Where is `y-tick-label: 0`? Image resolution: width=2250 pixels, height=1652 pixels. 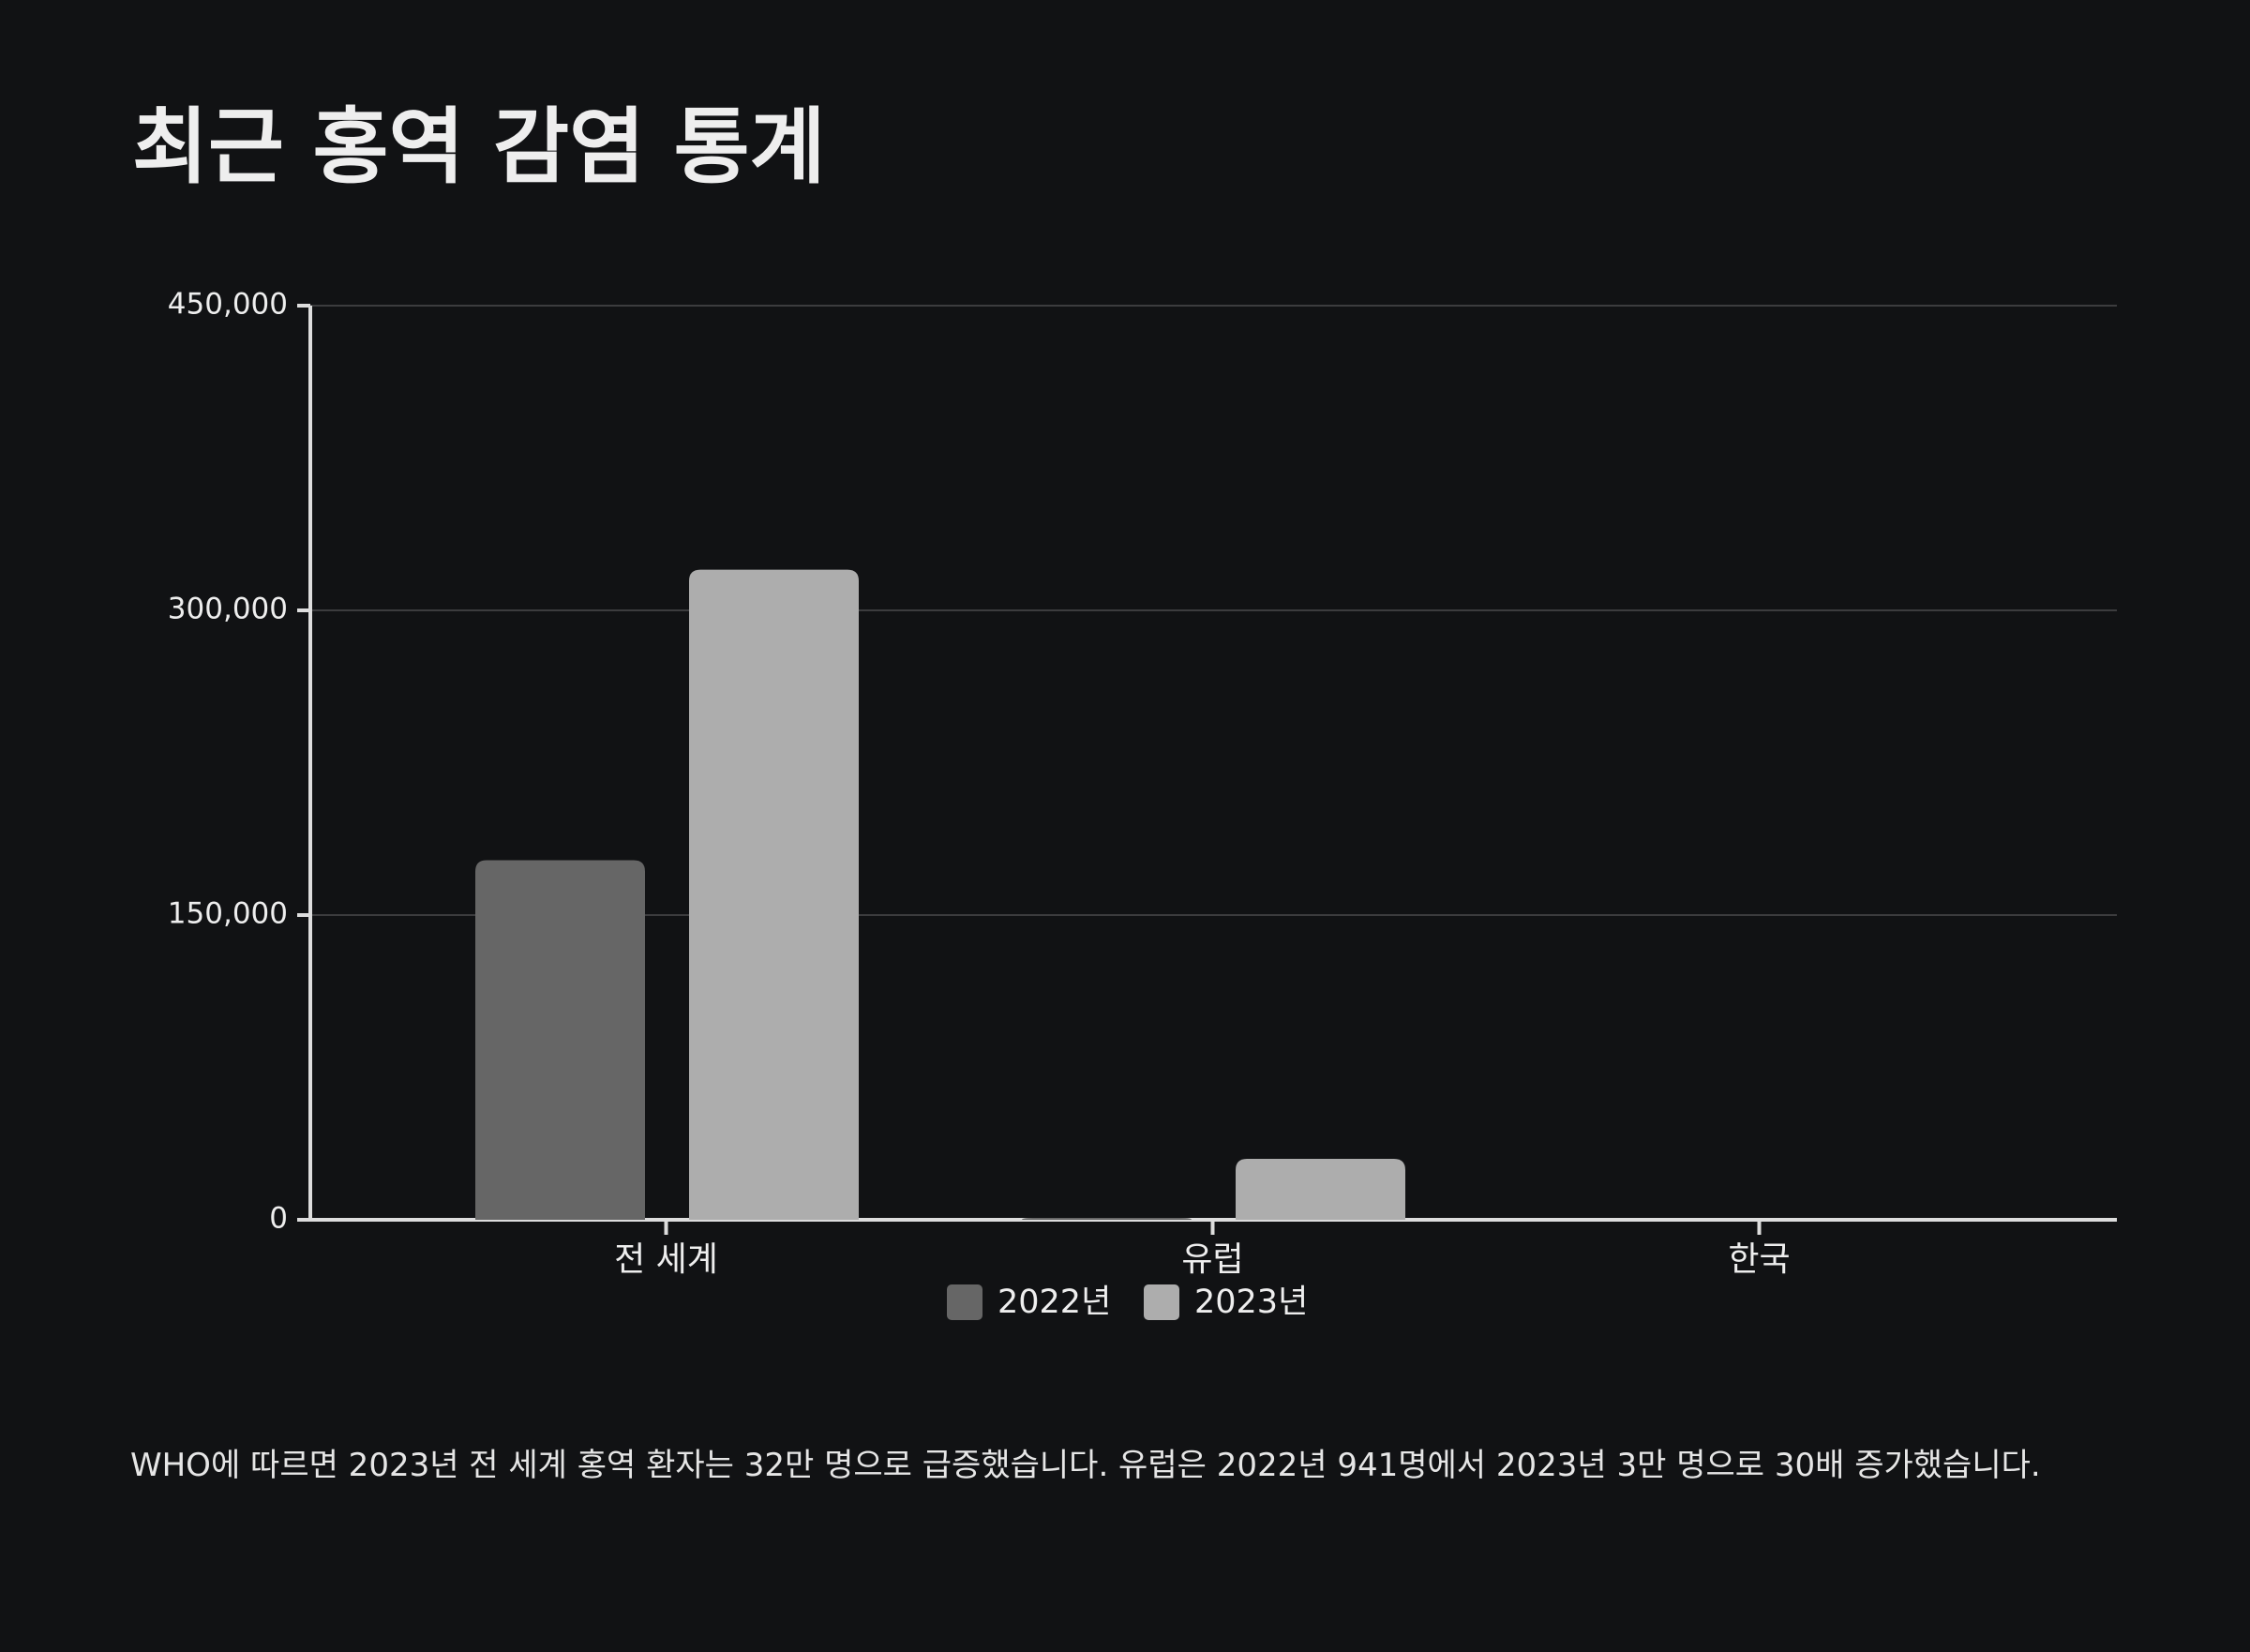 y-tick-label: 0 is located at coordinates (278, 1219).